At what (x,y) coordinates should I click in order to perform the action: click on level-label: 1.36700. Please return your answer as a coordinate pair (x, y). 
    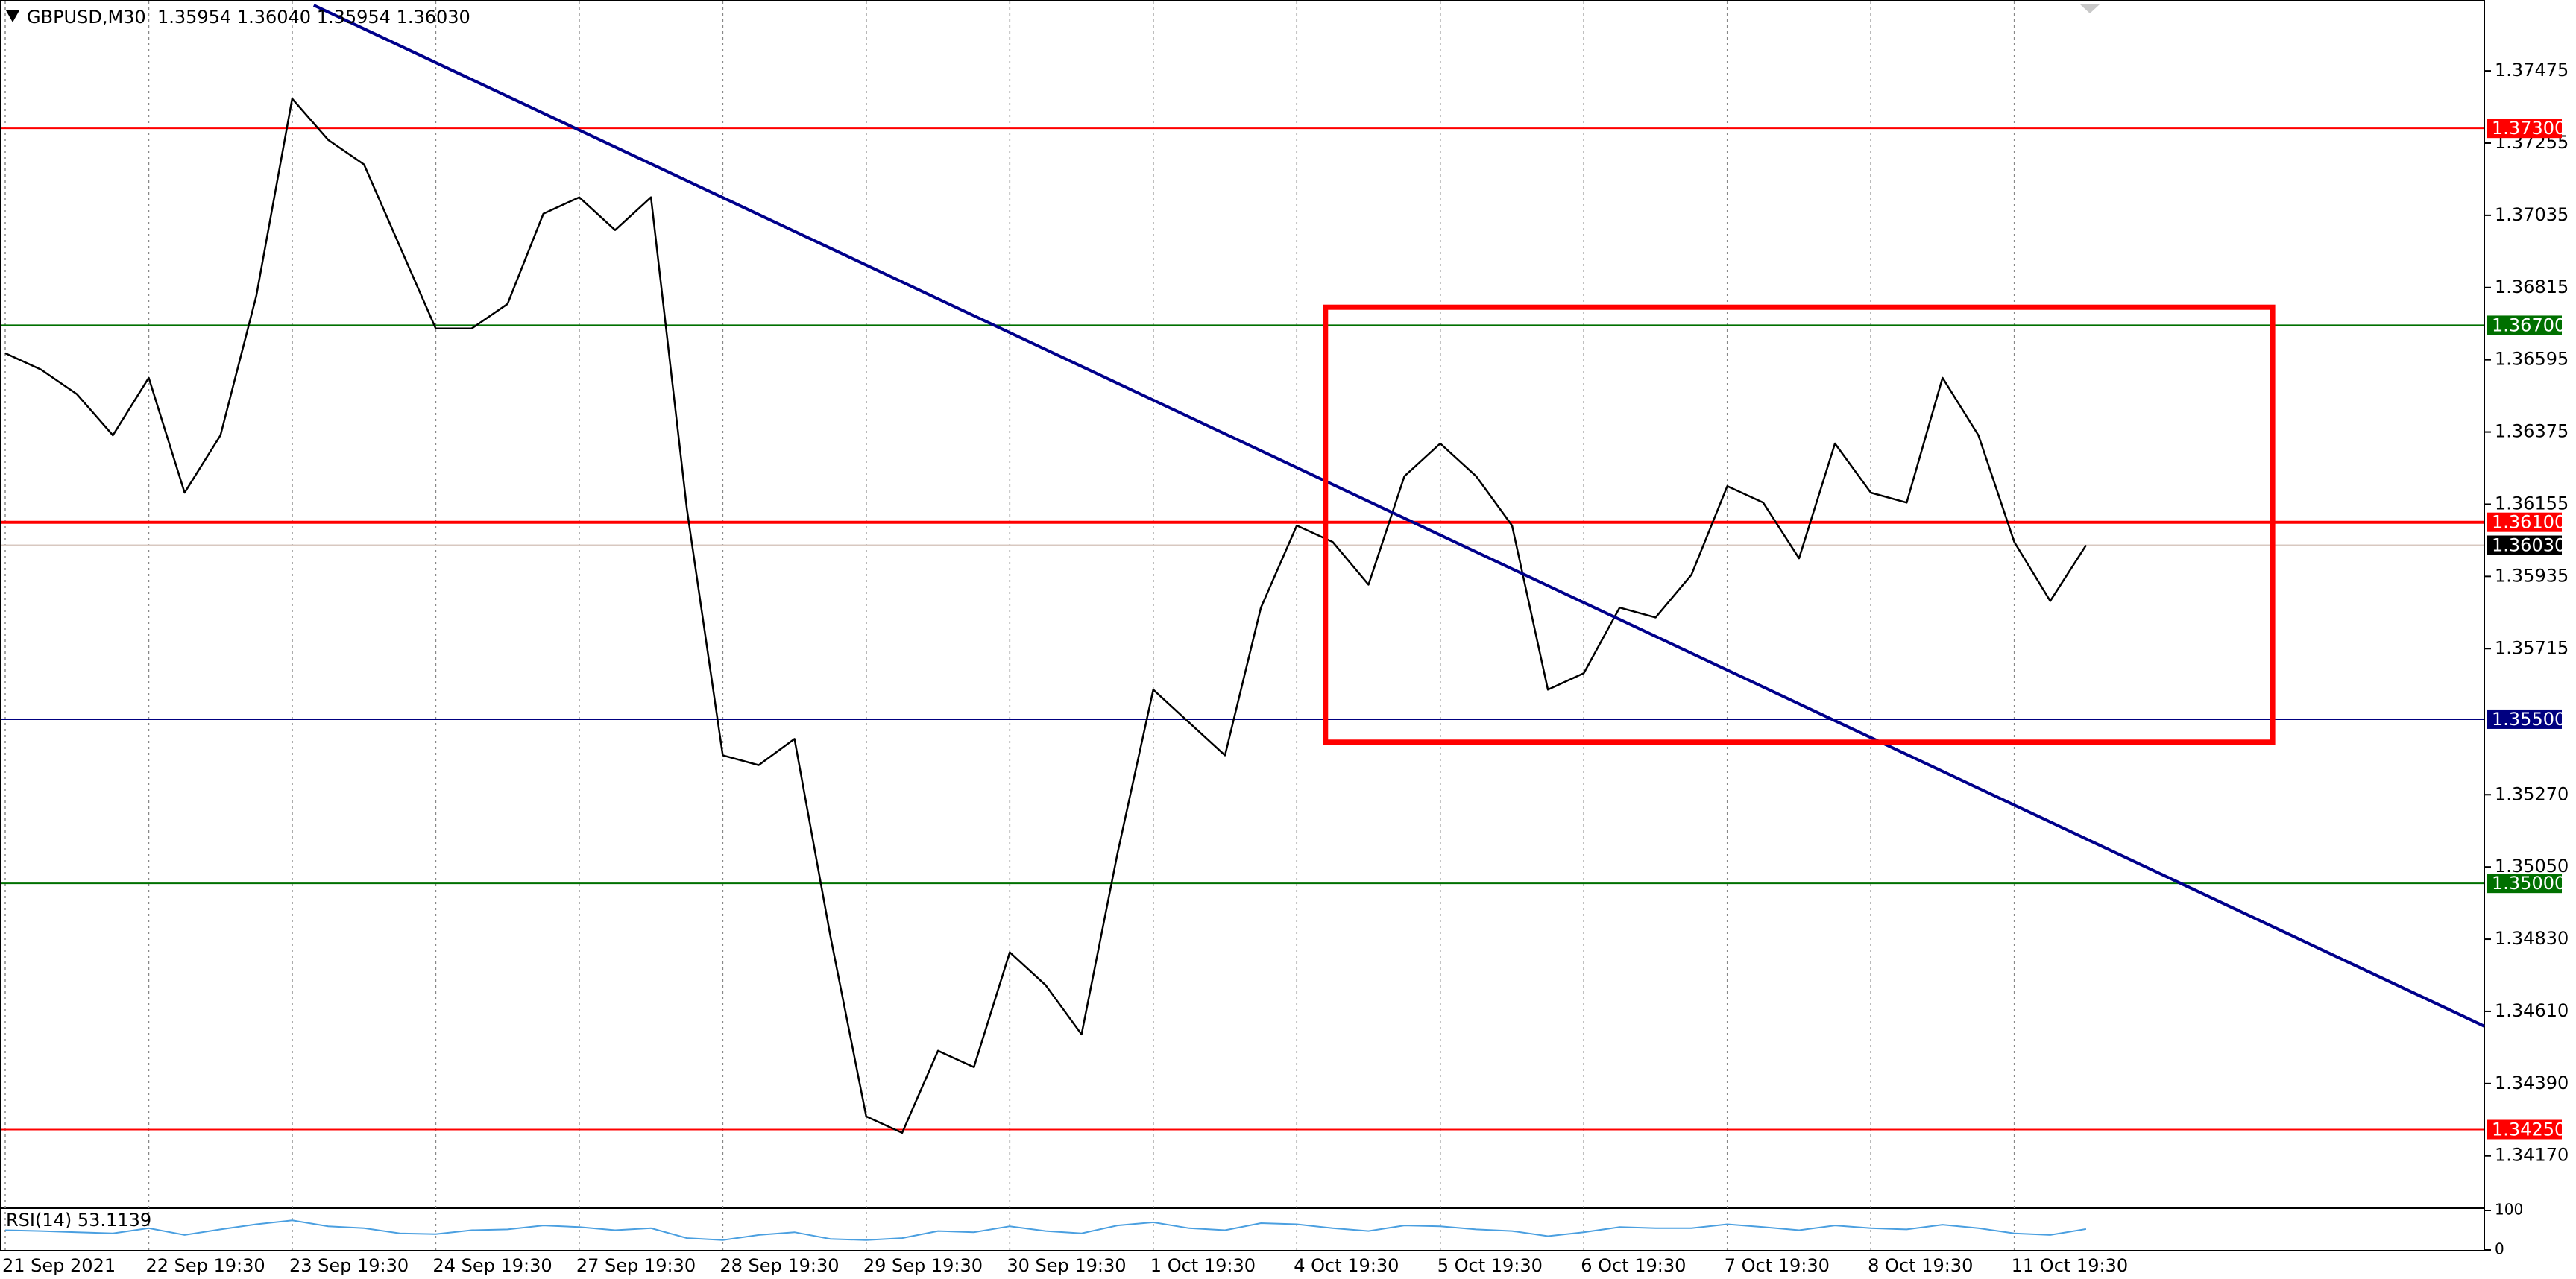
    Looking at the image, I should click on (2529, 325).